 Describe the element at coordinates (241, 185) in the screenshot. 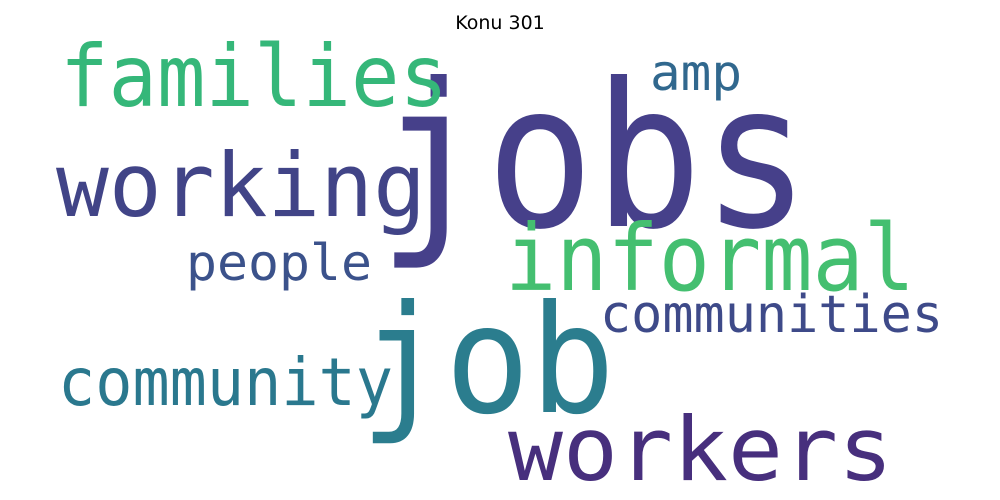

I see `word-working: working` at that location.